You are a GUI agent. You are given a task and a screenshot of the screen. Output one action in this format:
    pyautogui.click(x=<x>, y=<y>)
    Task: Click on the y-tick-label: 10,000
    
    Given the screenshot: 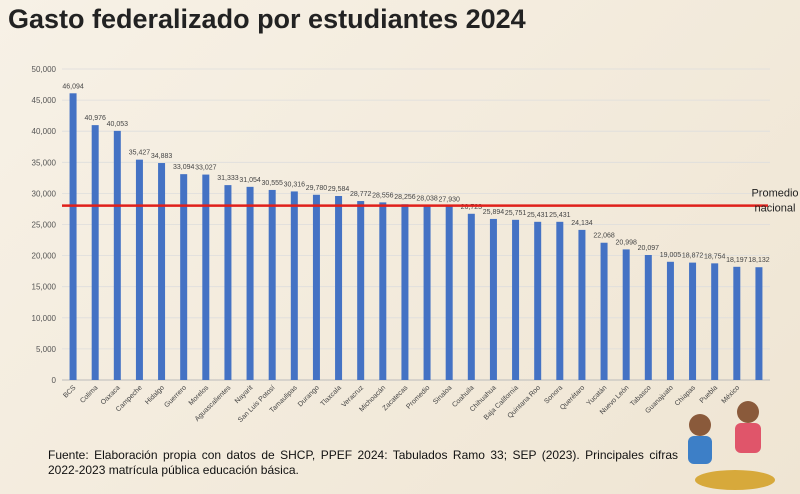 What is the action you would take?
    pyautogui.click(x=44, y=318)
    